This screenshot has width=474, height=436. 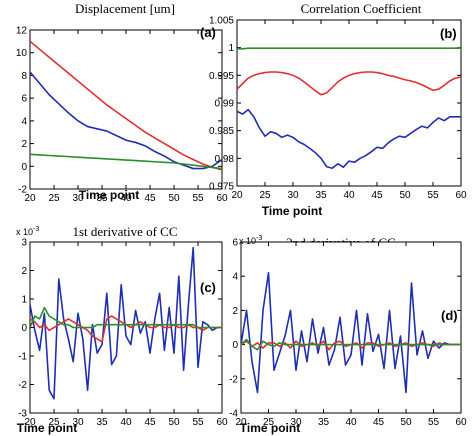 I want to click on panel-a-xtick-label: 45, so click(x=150, y=198).